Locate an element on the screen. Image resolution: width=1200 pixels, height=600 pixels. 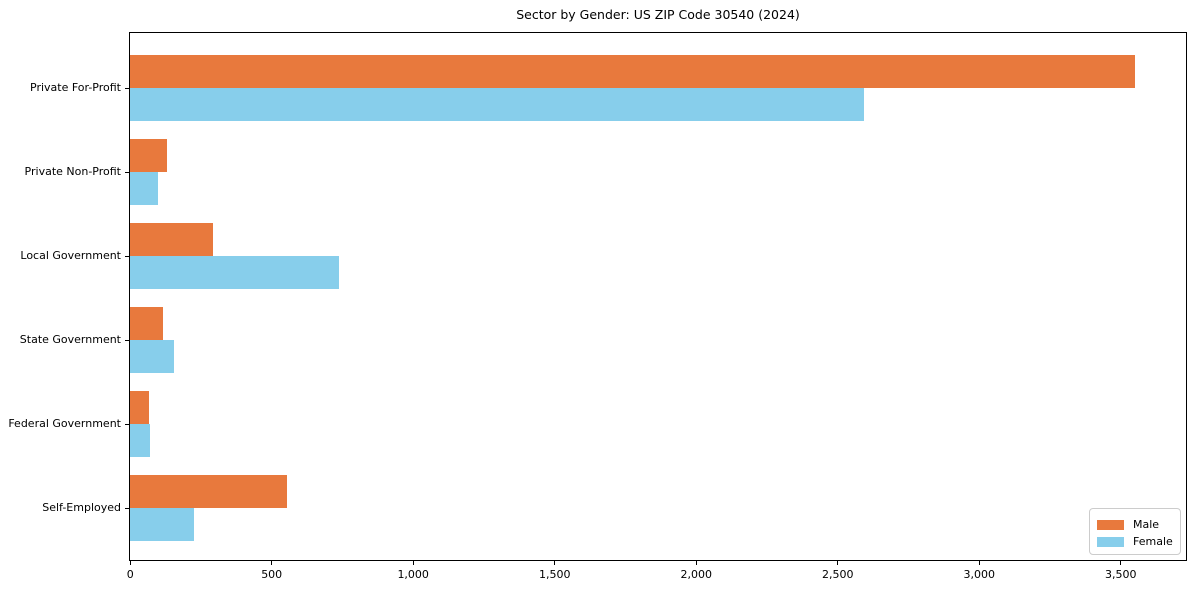
legend-label-male: Male is located at coordinates (1146, 524).